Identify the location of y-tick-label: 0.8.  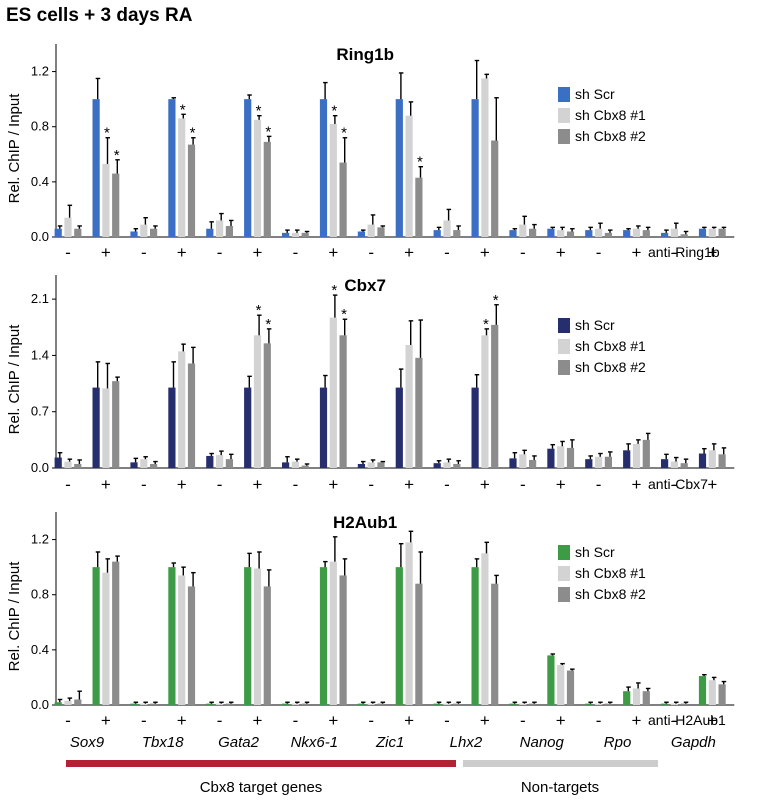
(40, 594).